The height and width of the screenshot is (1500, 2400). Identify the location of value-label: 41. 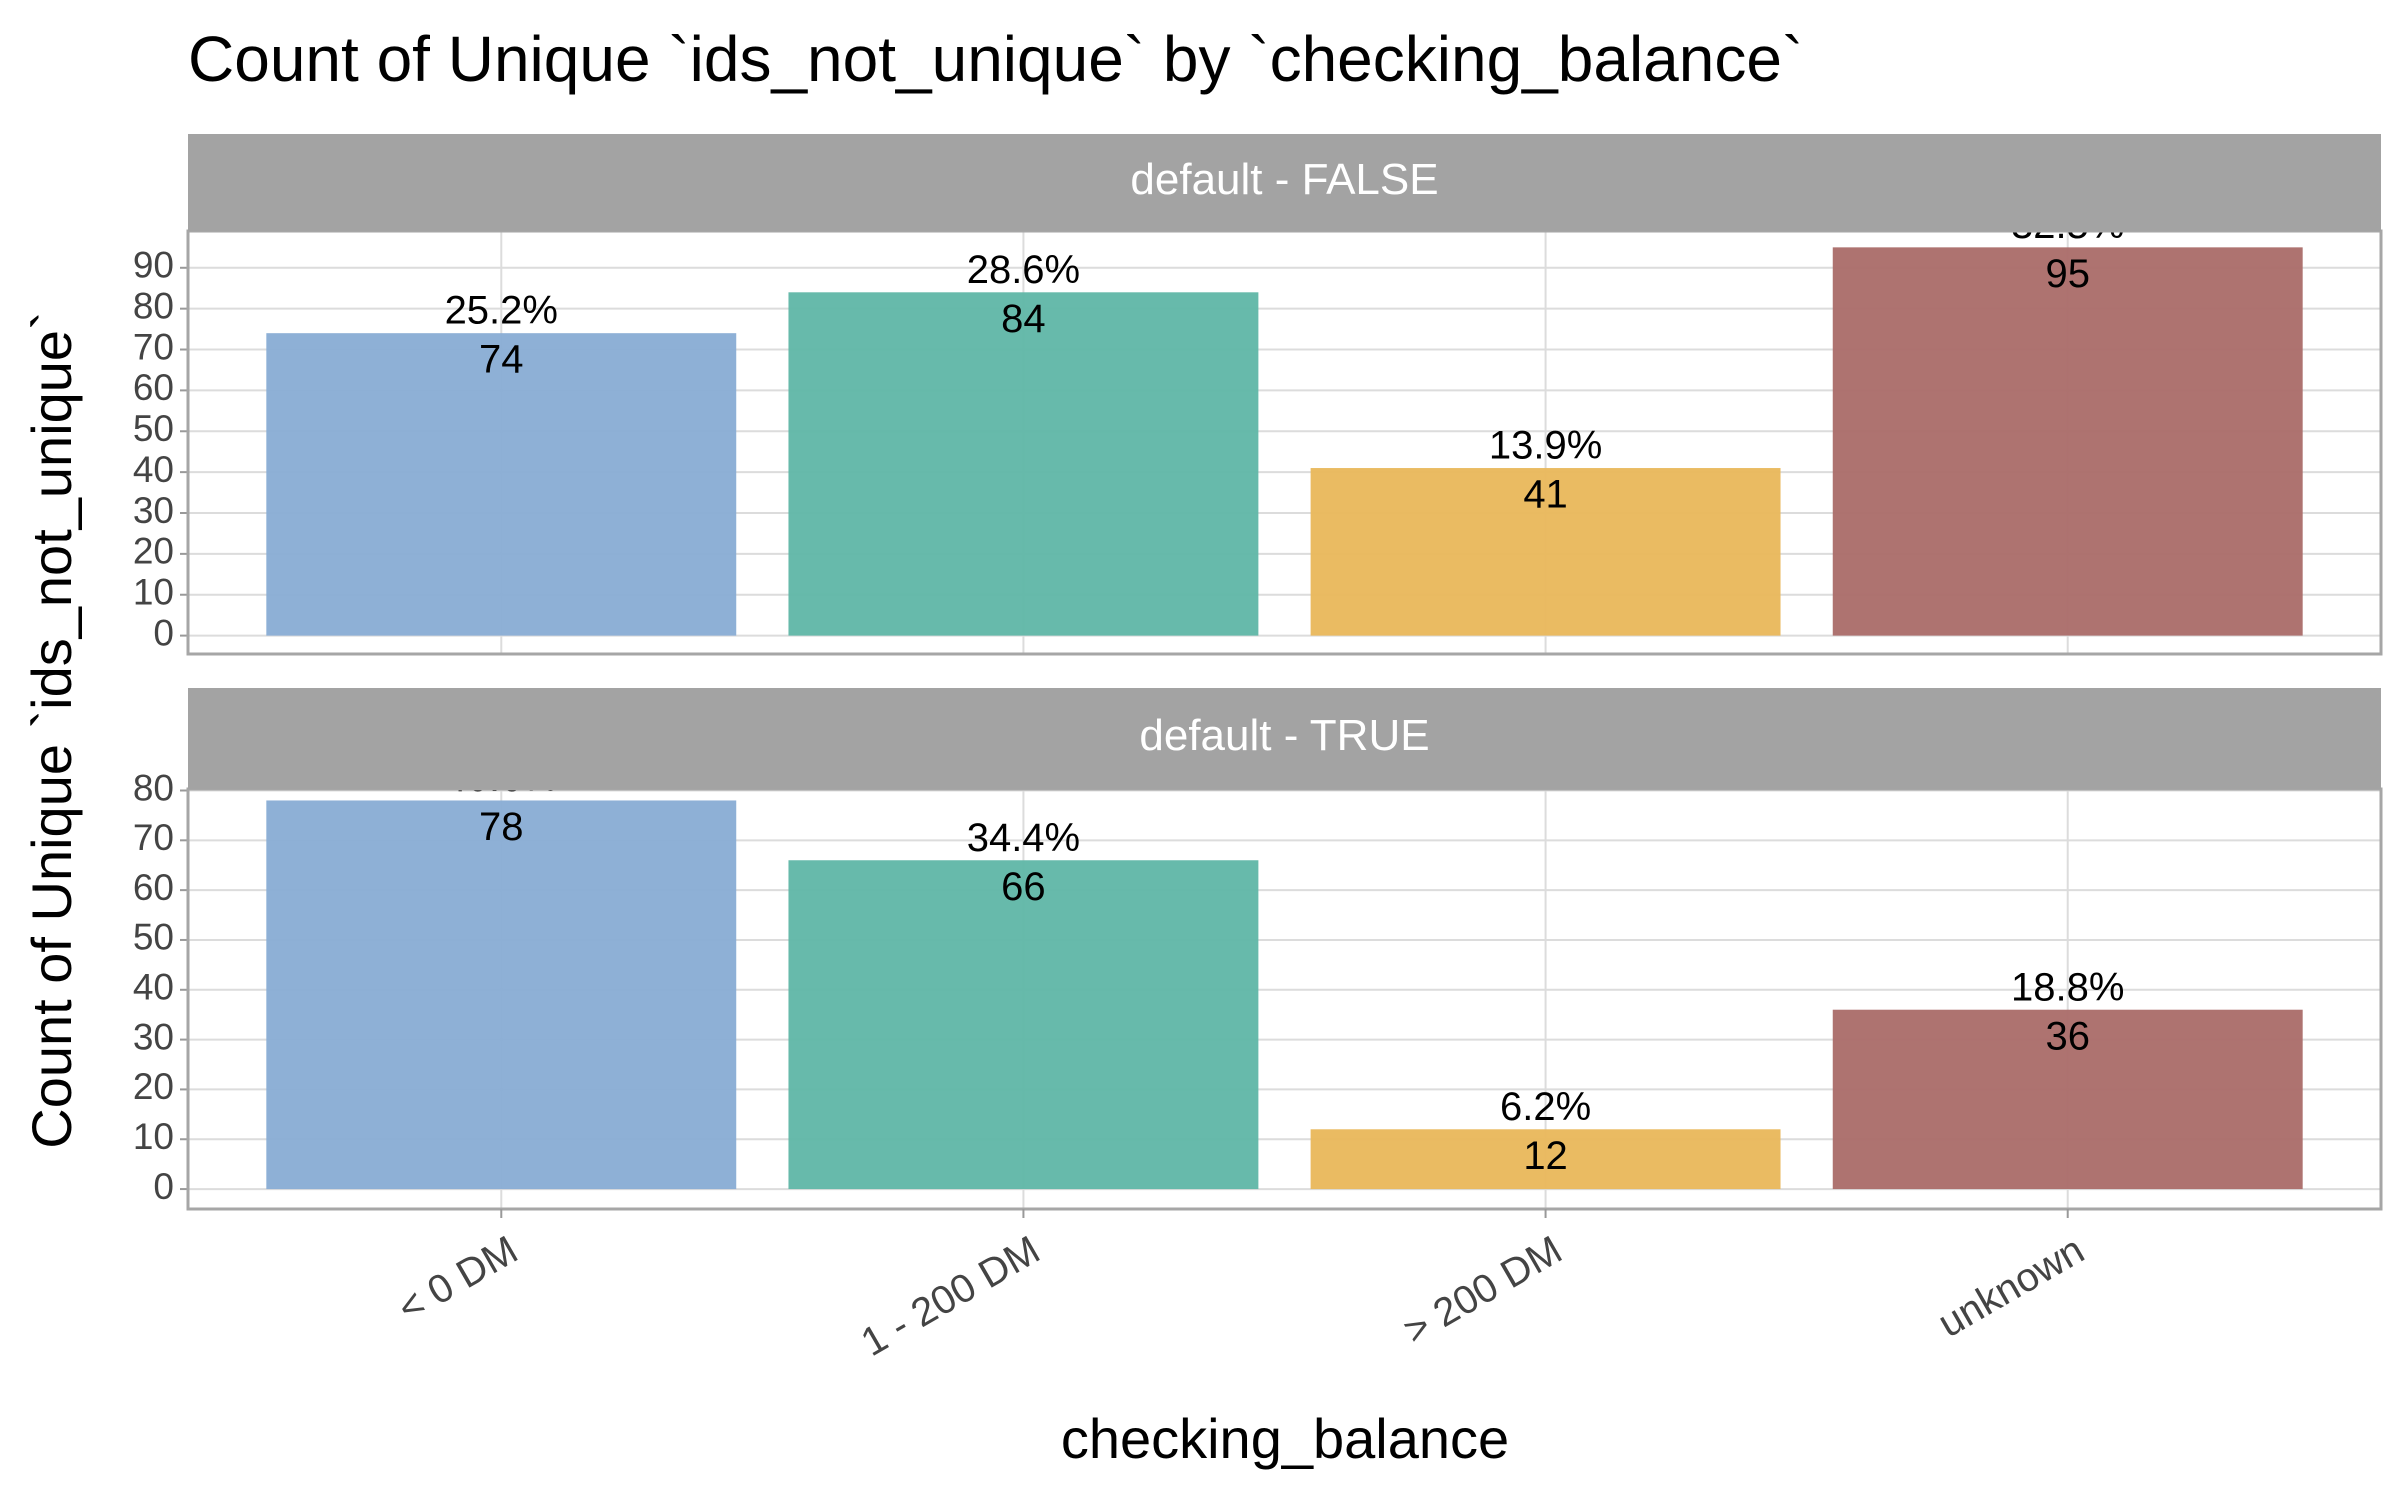
(1545, 495).